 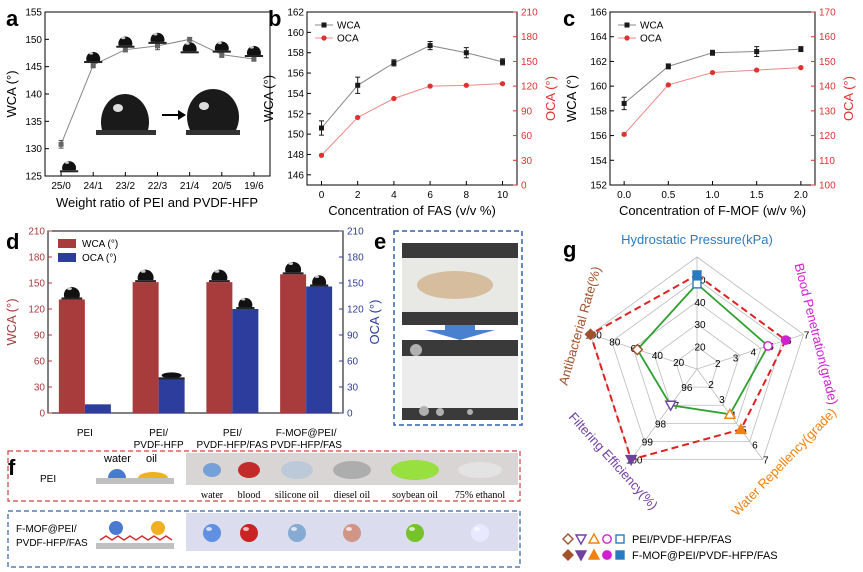 I want to click on droplet, so click(x=424, y=411).